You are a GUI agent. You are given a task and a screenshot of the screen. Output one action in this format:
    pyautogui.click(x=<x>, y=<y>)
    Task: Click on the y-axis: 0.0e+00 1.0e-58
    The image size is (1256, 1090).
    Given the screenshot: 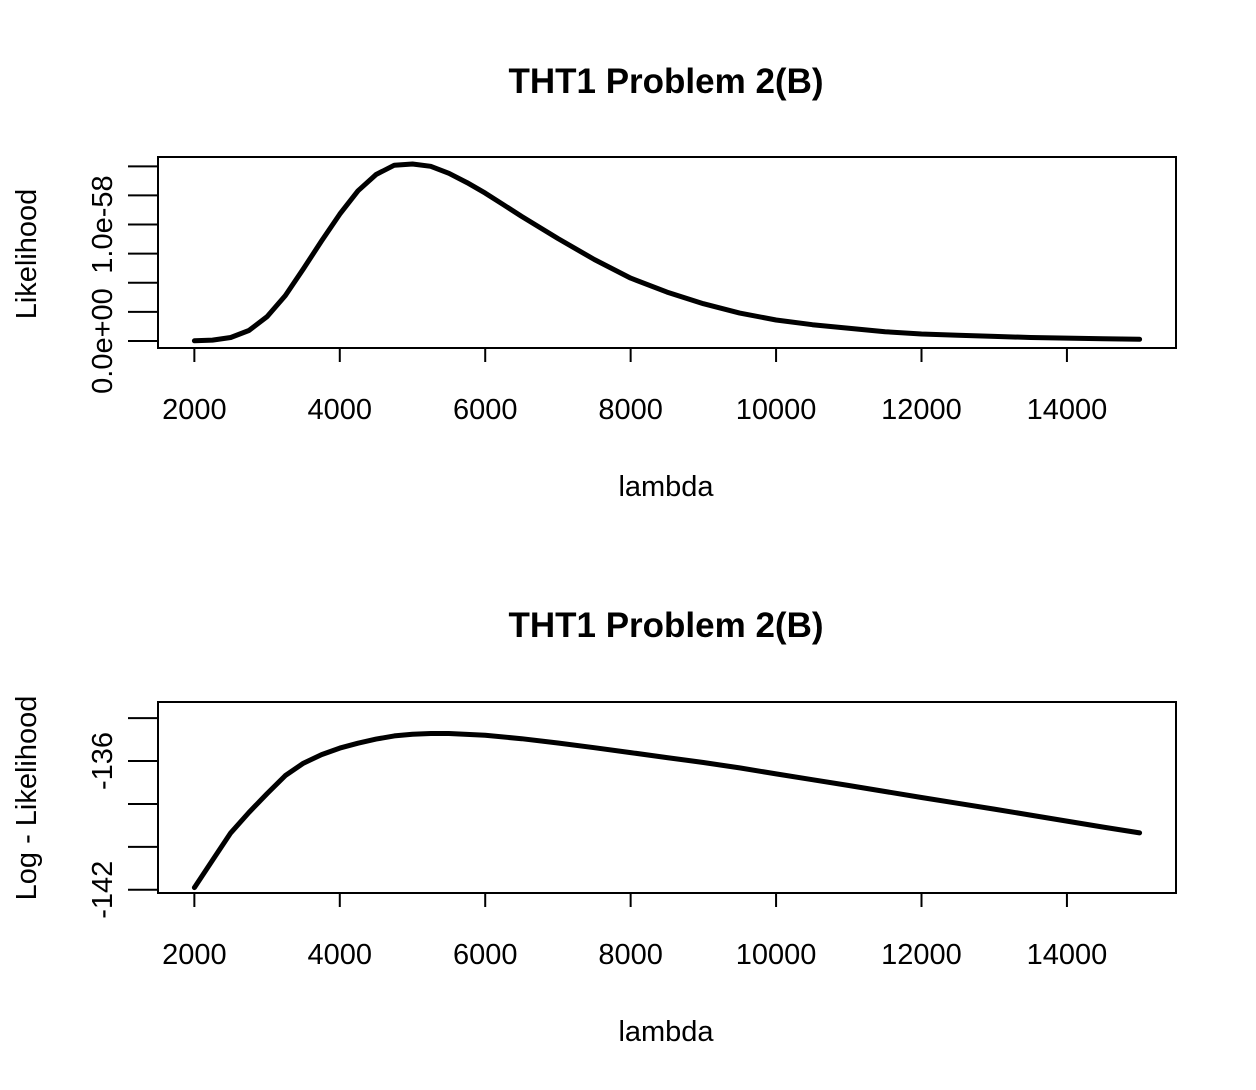 What is the action you would take?
    pyautogui.click(x=123, y=279)
    